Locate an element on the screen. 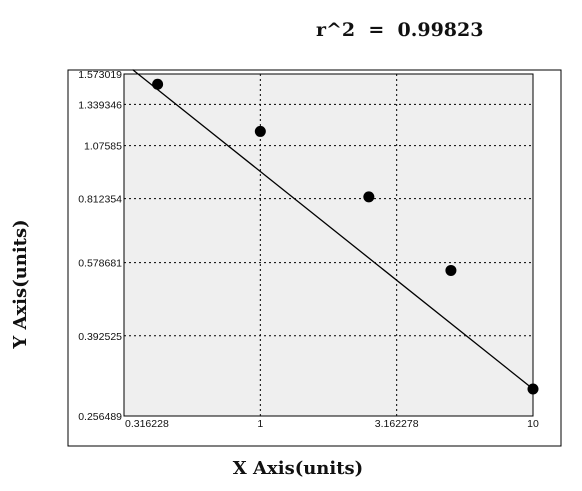 This screenshot has width=582, height=491. y-tick-label: 0.812354 is located at coordinates (100, 200).